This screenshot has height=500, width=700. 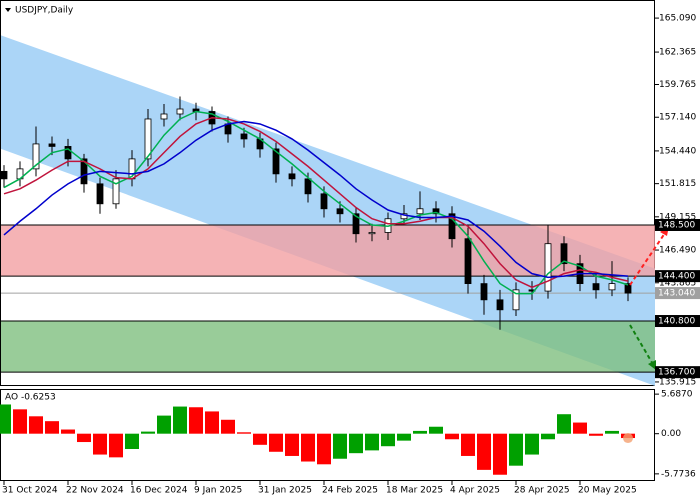 What do you see at coordinates (677, 85) in the screenshot?
I see `y-tick-label: 159.765` at bounding box center [677, 85].